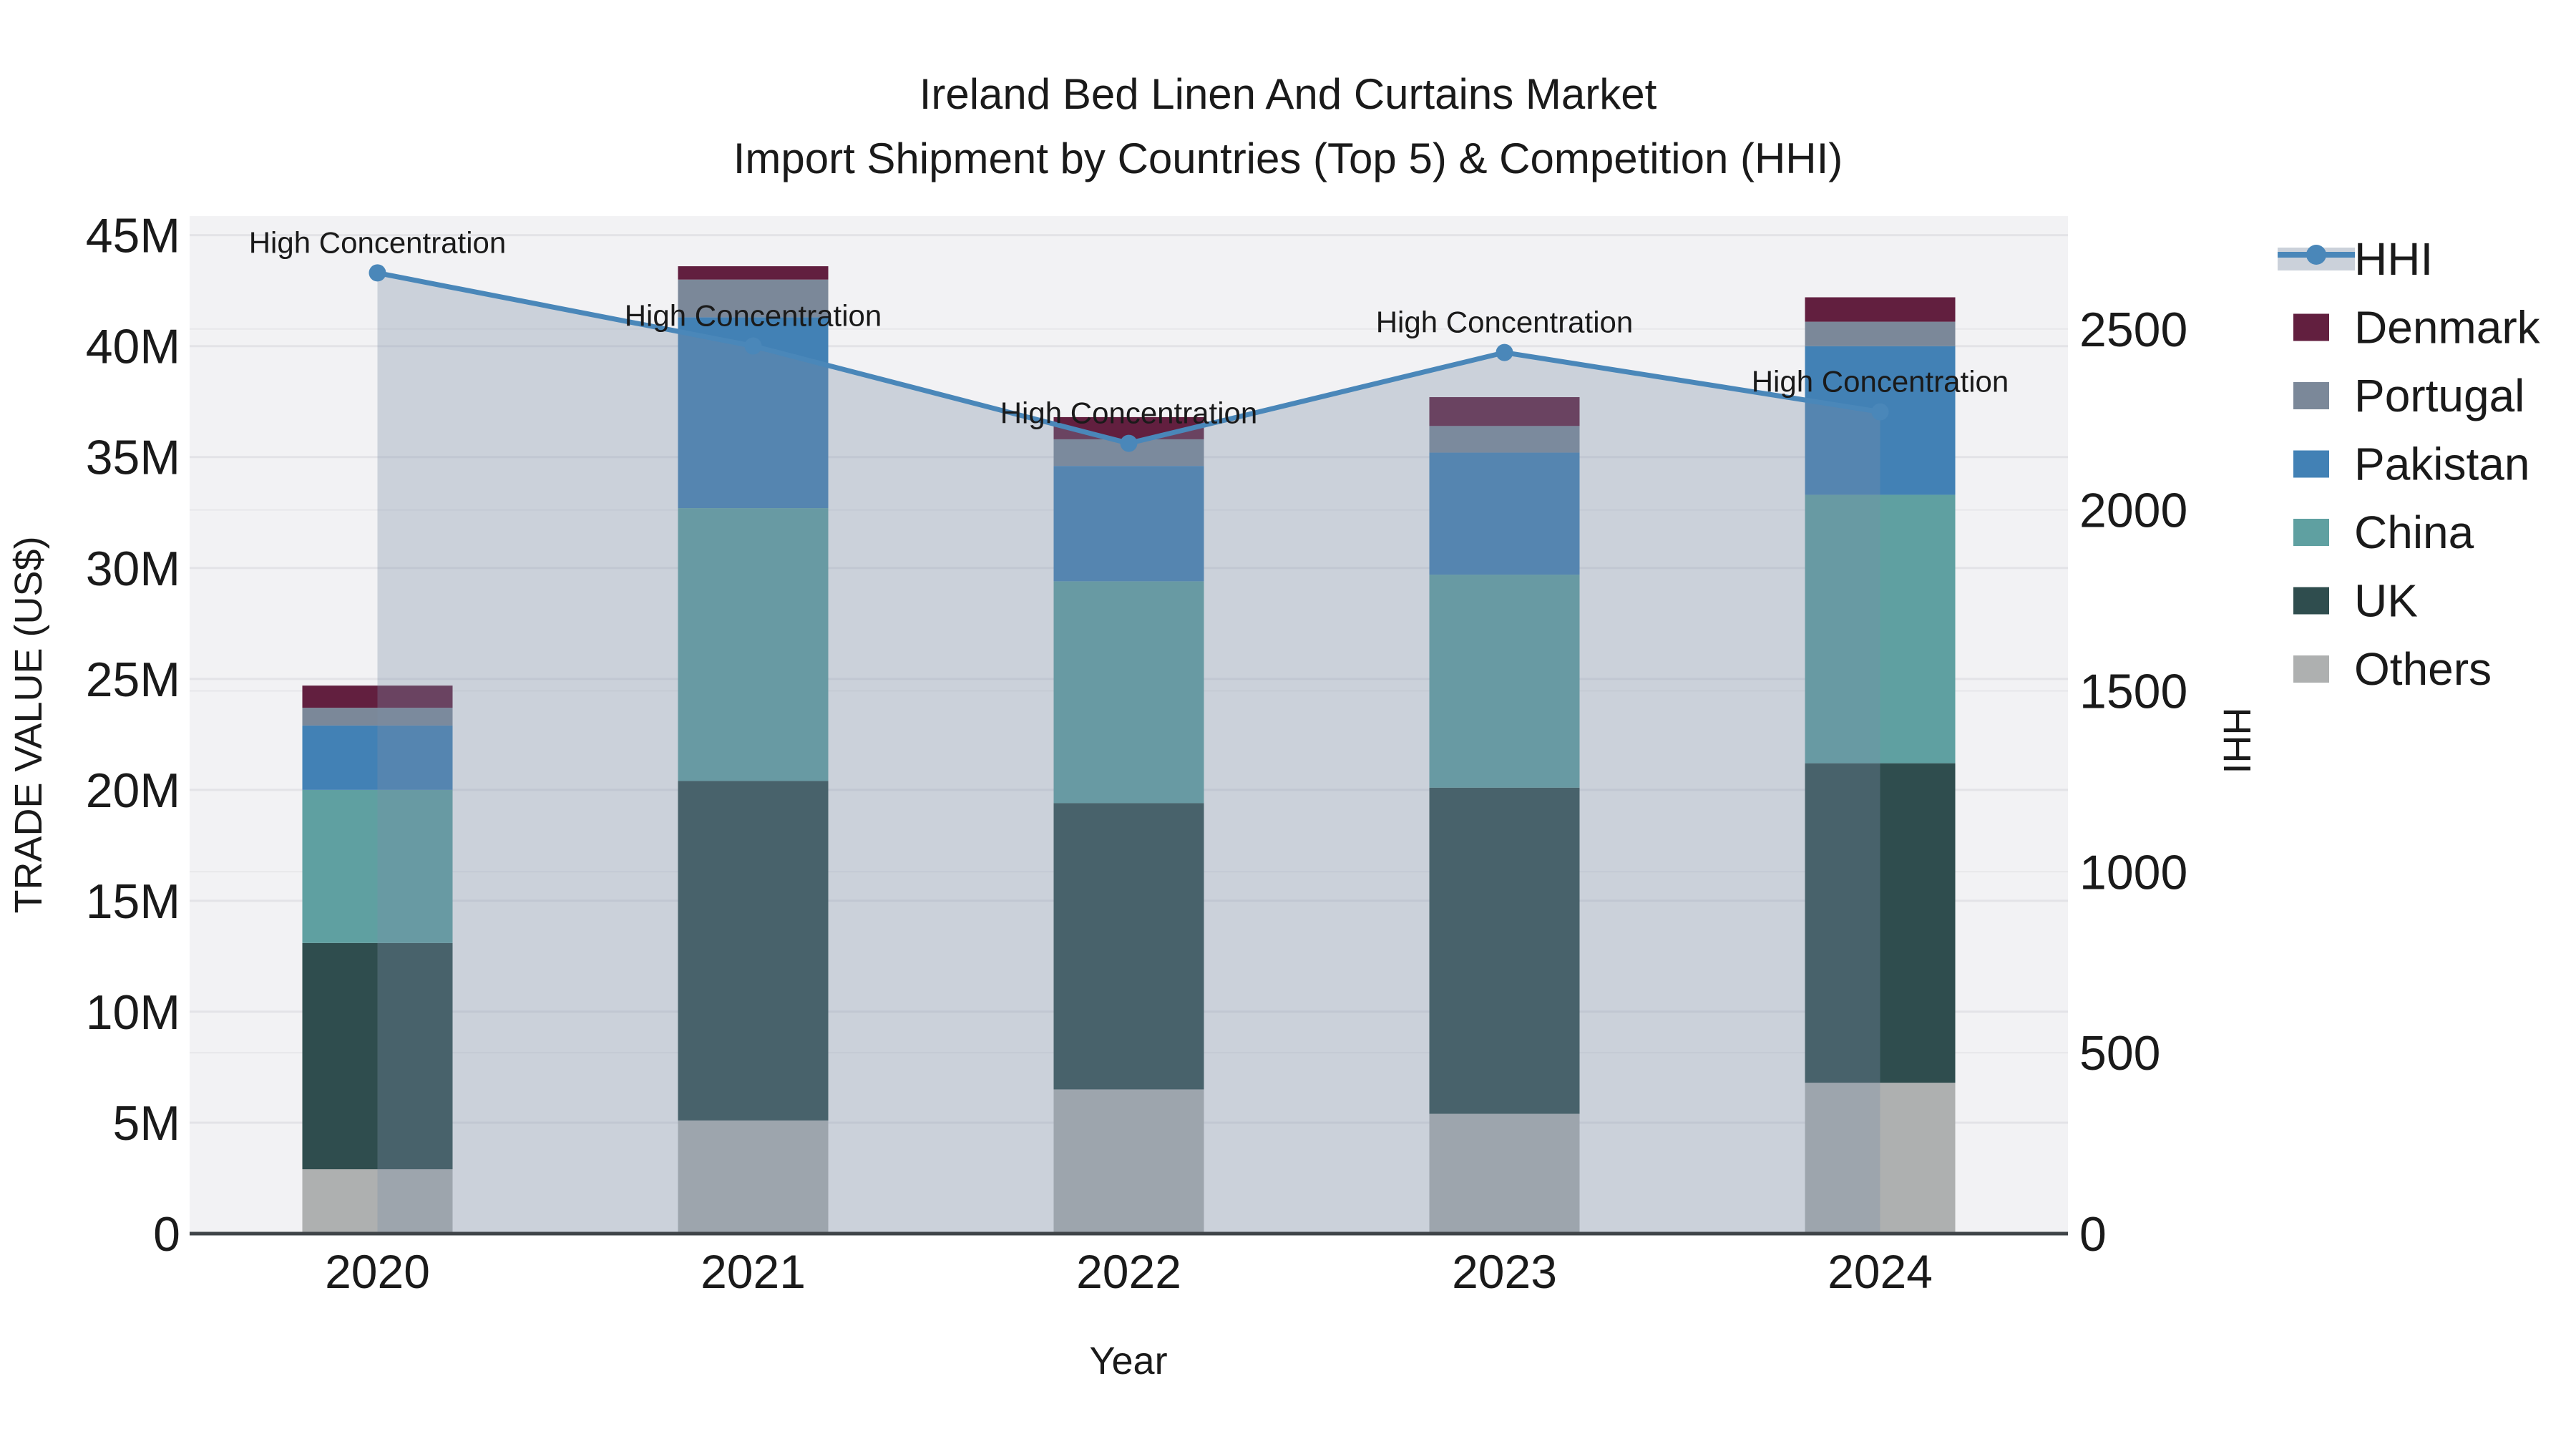 Image resolution: width=2576 pixels, height=1449 pixels. I want to click on legend-label-denmark: Denmark, so click(2447, 327).